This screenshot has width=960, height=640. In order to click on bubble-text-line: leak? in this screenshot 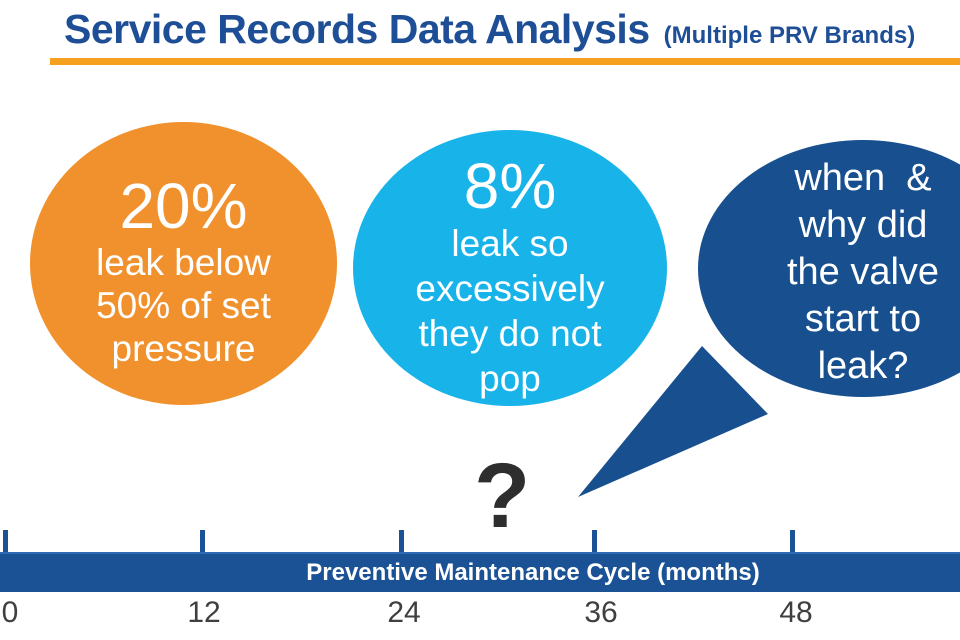, I will do `click(863, 366)`.